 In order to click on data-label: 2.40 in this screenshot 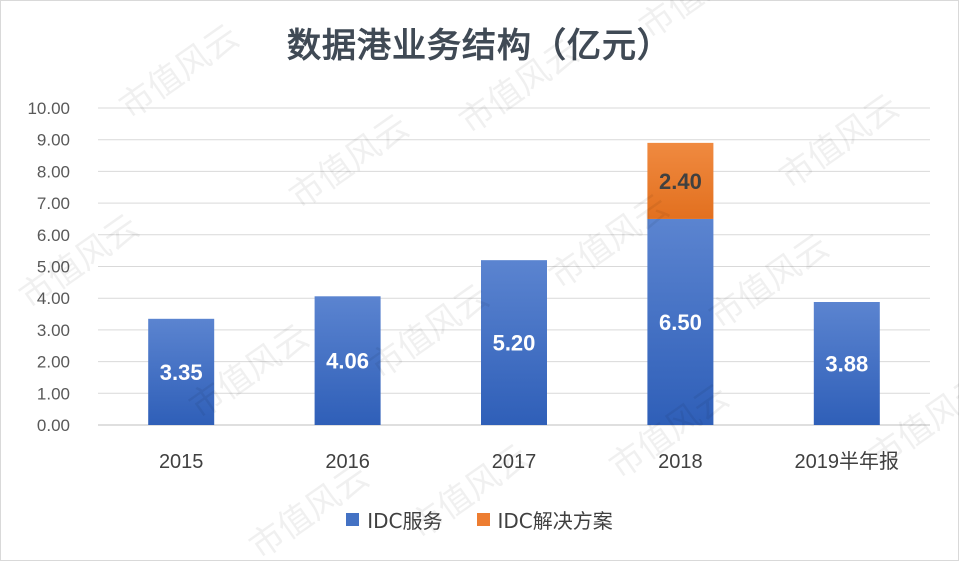, I will do `click(680, 181)`.